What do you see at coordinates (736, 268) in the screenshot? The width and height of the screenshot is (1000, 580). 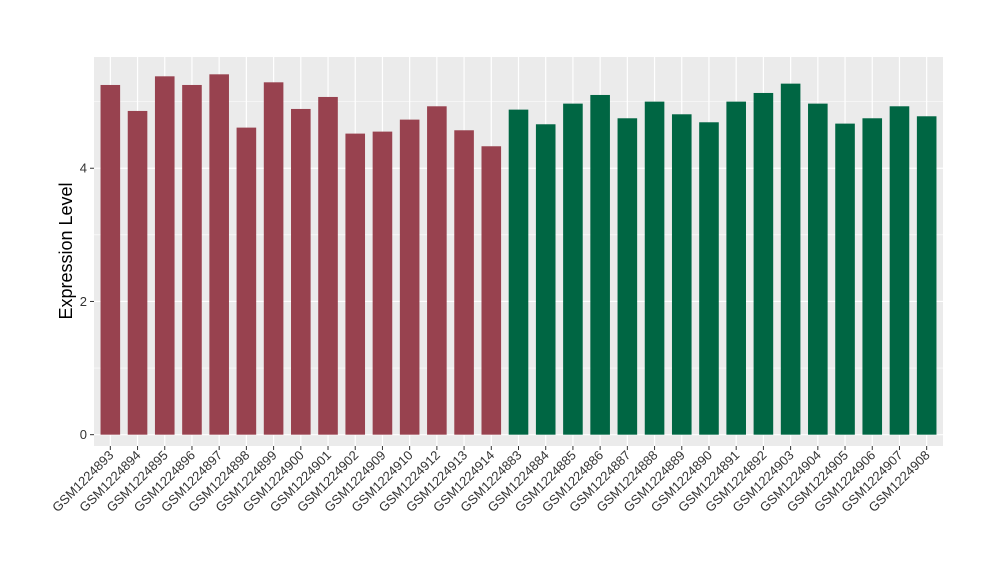 I see `bar-GSM1224891` at bounding box center [736, 268].